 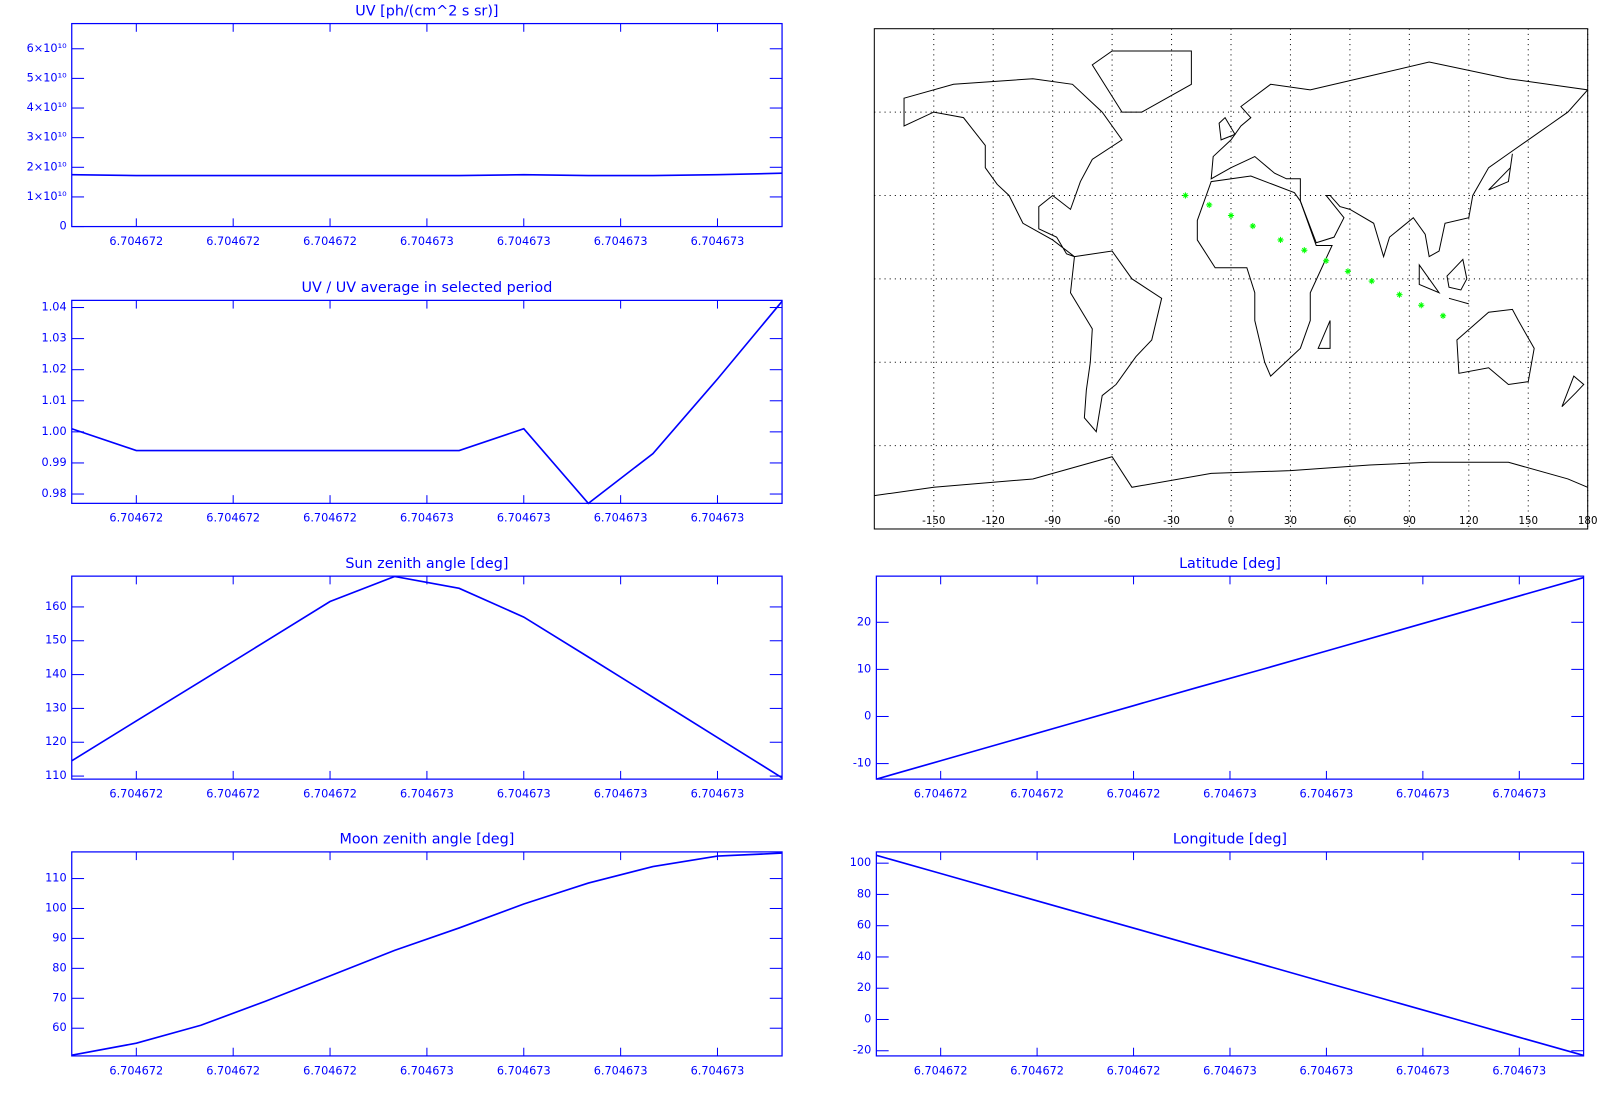 I want to click on x-tick-label: -30, so click(x=1171, y=521).